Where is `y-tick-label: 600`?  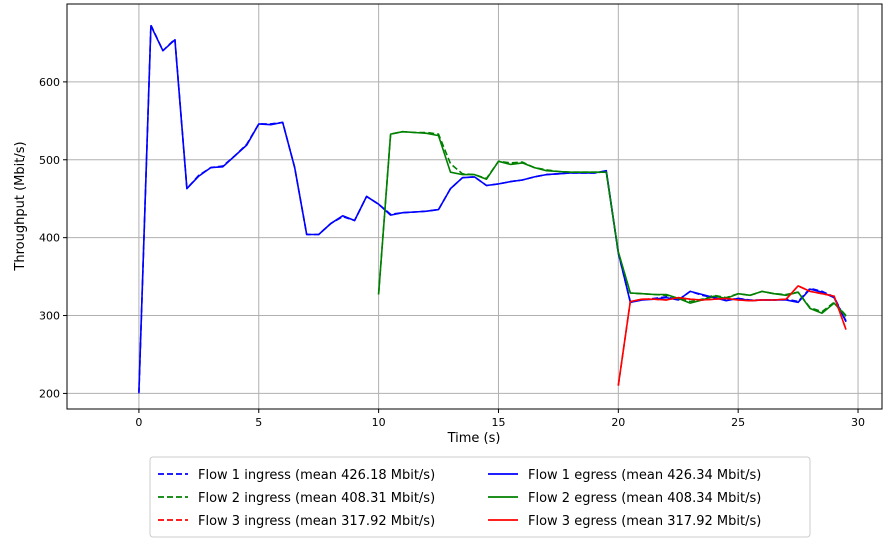 y-tick-label: 600 is located at coordinates (49, 82).